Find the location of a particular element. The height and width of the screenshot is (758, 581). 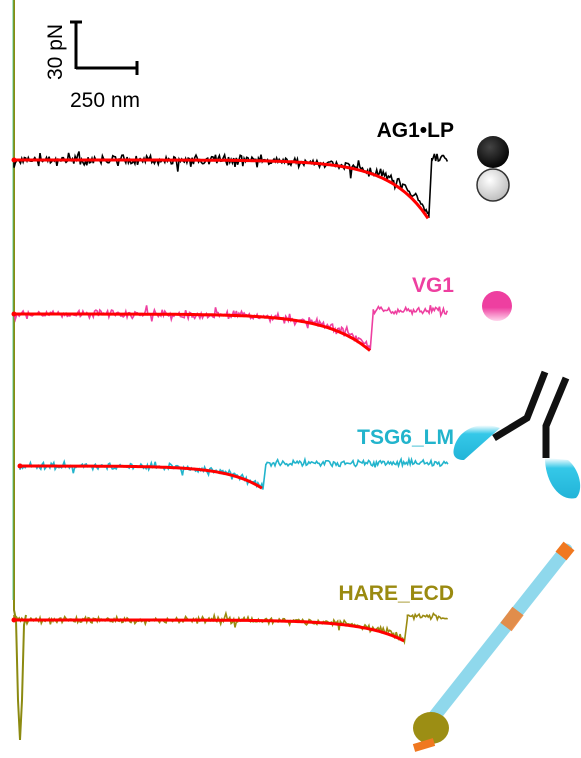

left-contact-trace is located at coordinates (19, 370).